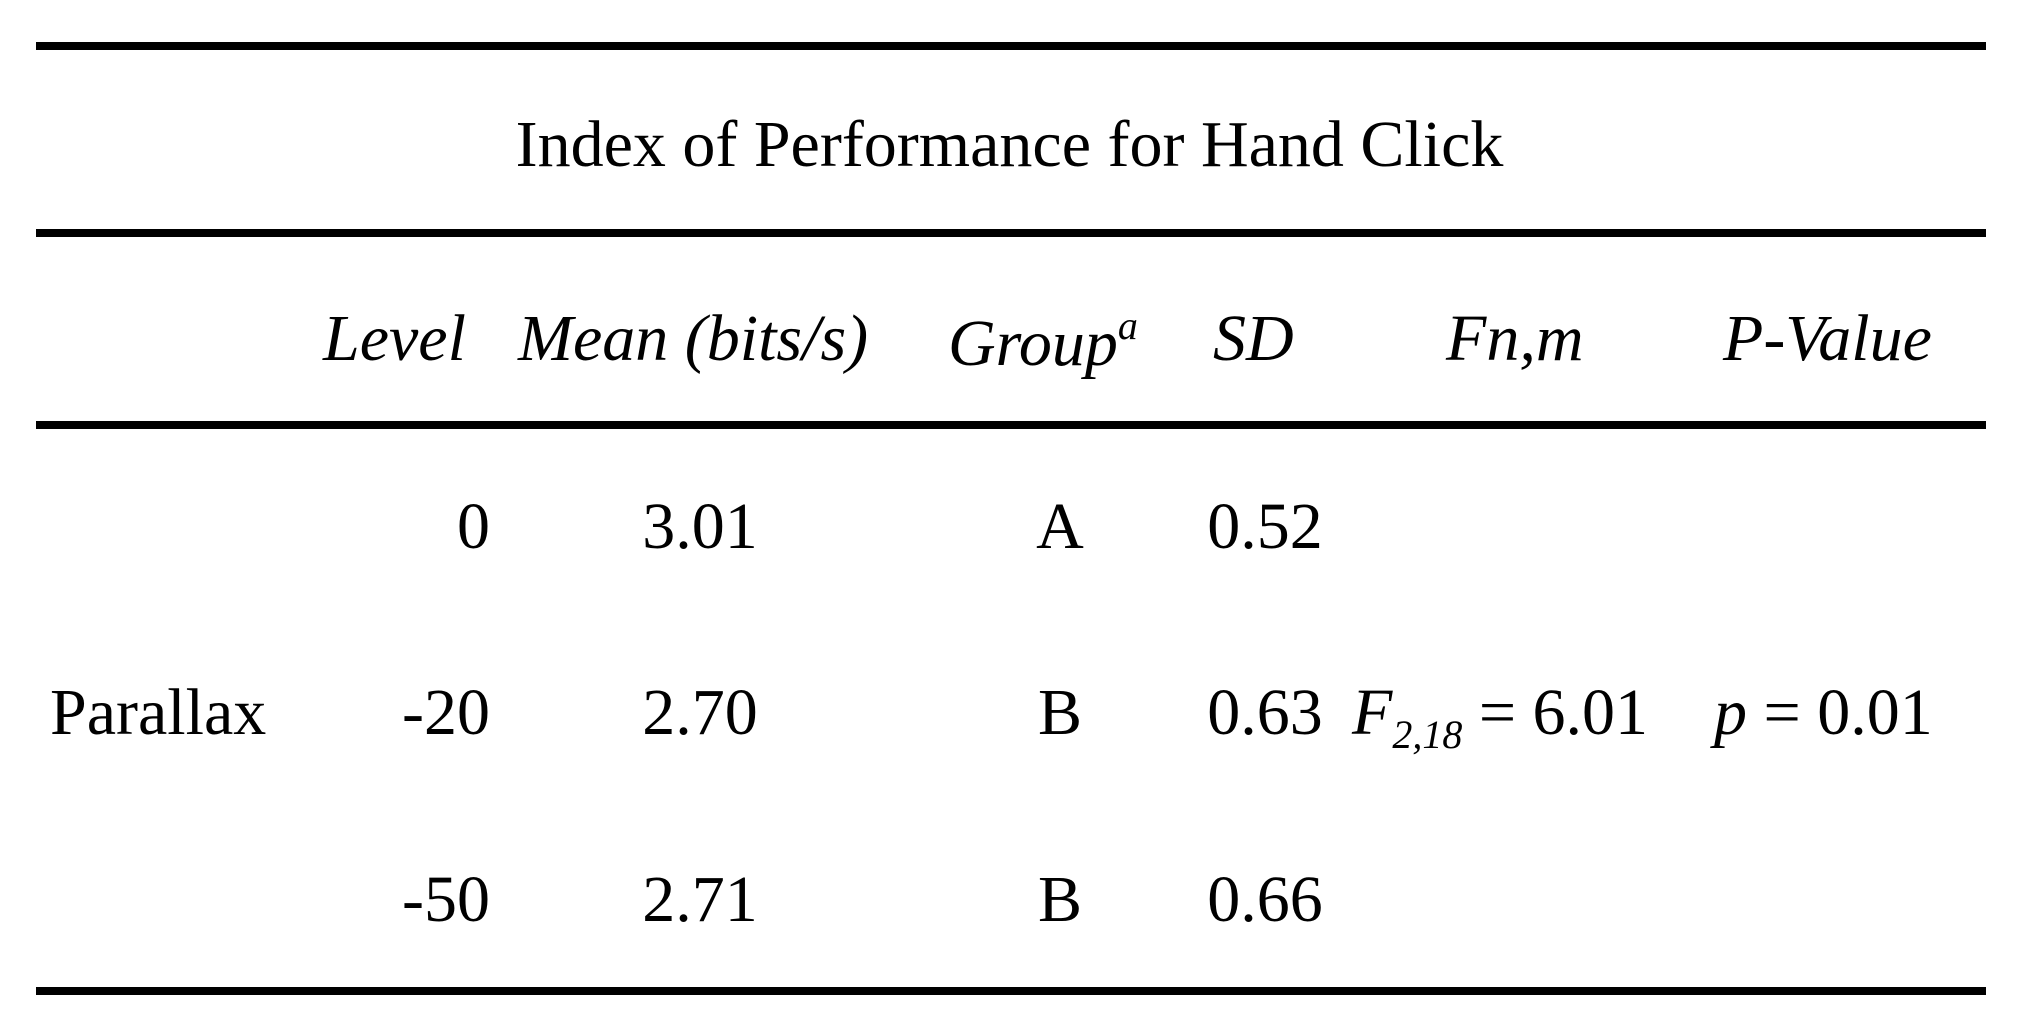 This screenshot has width=2019, height=1026. What do you see at coordinates (1253, 338) in the screenshot?
I see `header-sd: SD` at bounding box center [1253, 338].